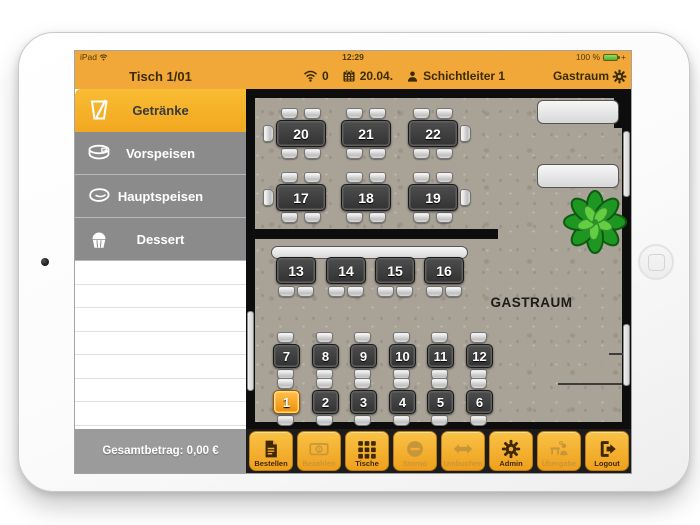  I want to click on table-group: 3, so click(363, 402).